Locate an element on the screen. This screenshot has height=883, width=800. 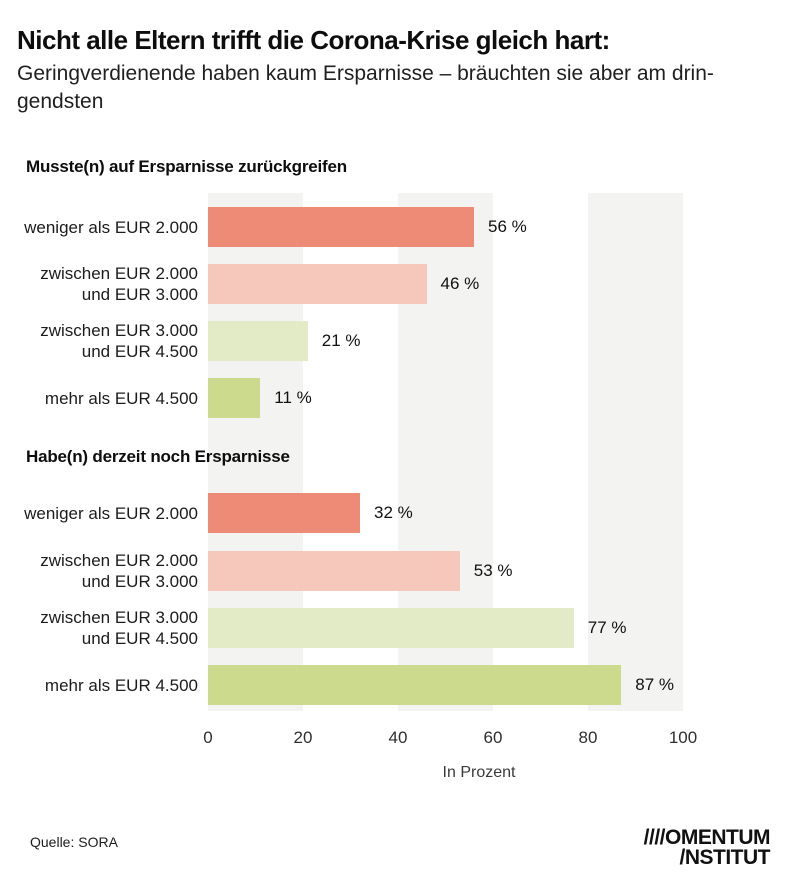
value-label: 46 % is located at coordinates (460, 283).